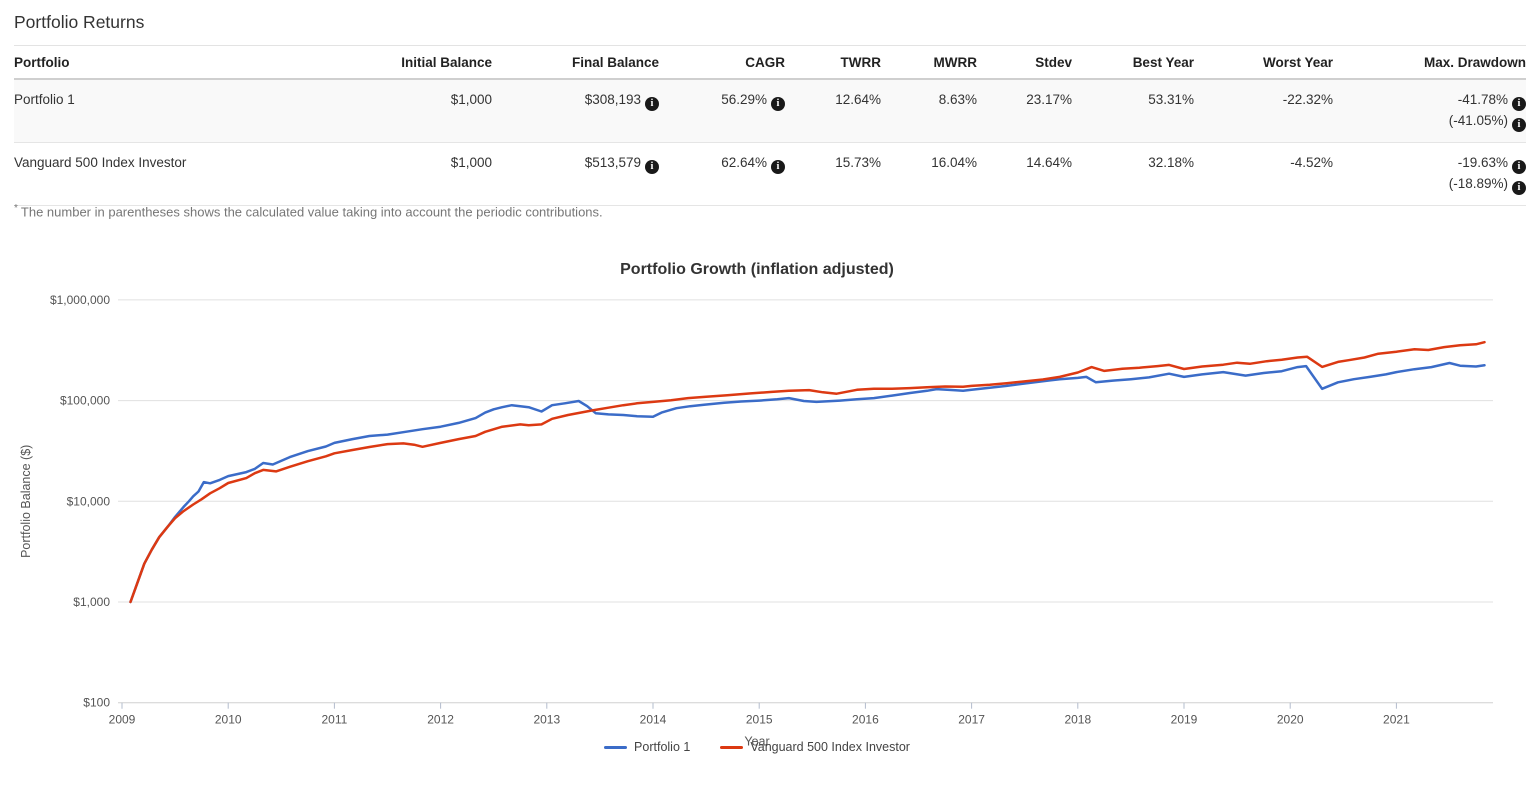 The image size is (1538, 792). I want to click on x-axis-tick-label: 2018, so click(1077, 720).